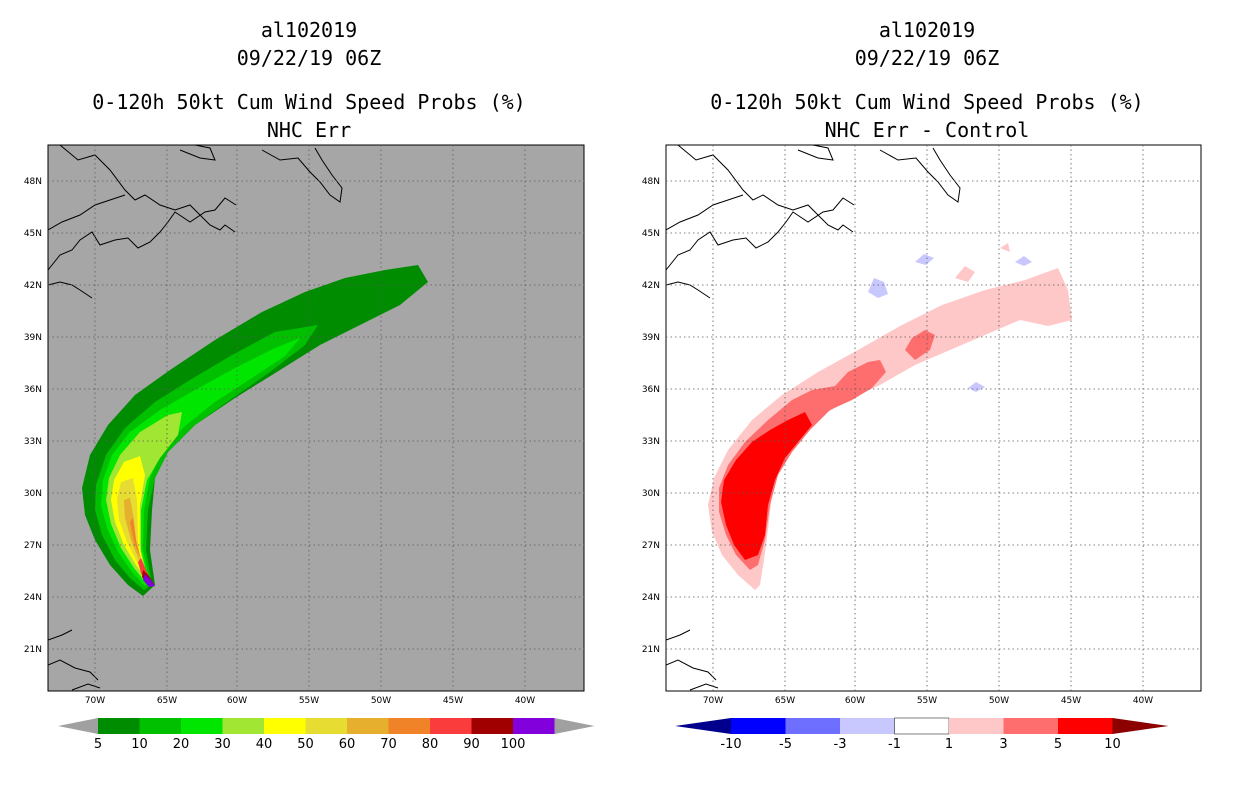 The height and width of the screenshot is (800, 1236). I want to click on colorbar-tick-label: 1, so click(949, 744).